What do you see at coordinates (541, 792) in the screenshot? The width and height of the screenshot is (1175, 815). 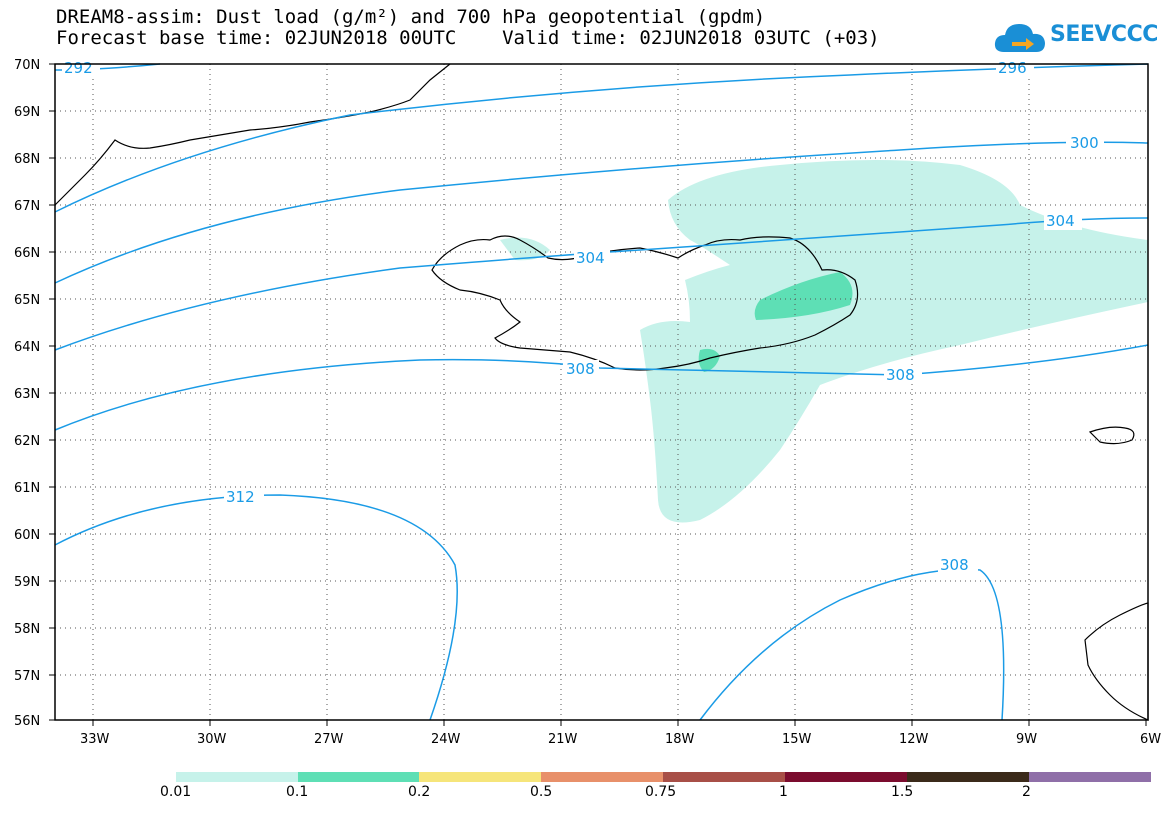 I see `colorbar-label: 0.5` at bounding box center [541, 792].